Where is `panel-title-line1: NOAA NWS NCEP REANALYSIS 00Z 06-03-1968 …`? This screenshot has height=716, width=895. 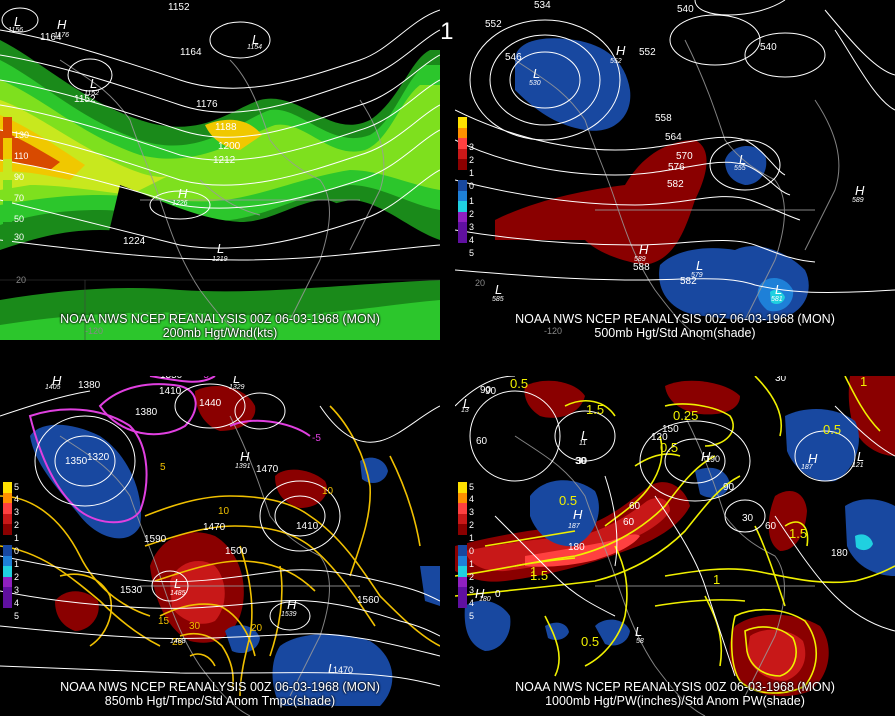
panel-title-line1: NOAA NWS NCEP REANALYSIS 00Z 06-03-1968 … is located at coordinates (675, 687).